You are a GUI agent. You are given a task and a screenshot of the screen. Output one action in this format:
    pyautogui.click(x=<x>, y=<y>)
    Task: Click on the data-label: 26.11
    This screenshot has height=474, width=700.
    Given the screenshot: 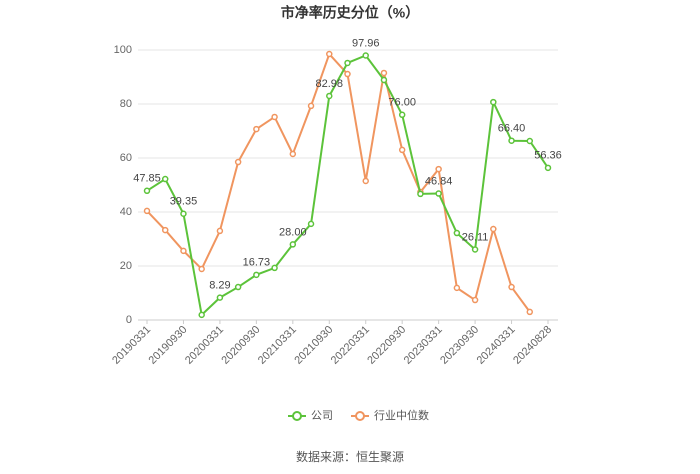 What is the action you would take?
    pyautogui.click(x=475, y=237)
    